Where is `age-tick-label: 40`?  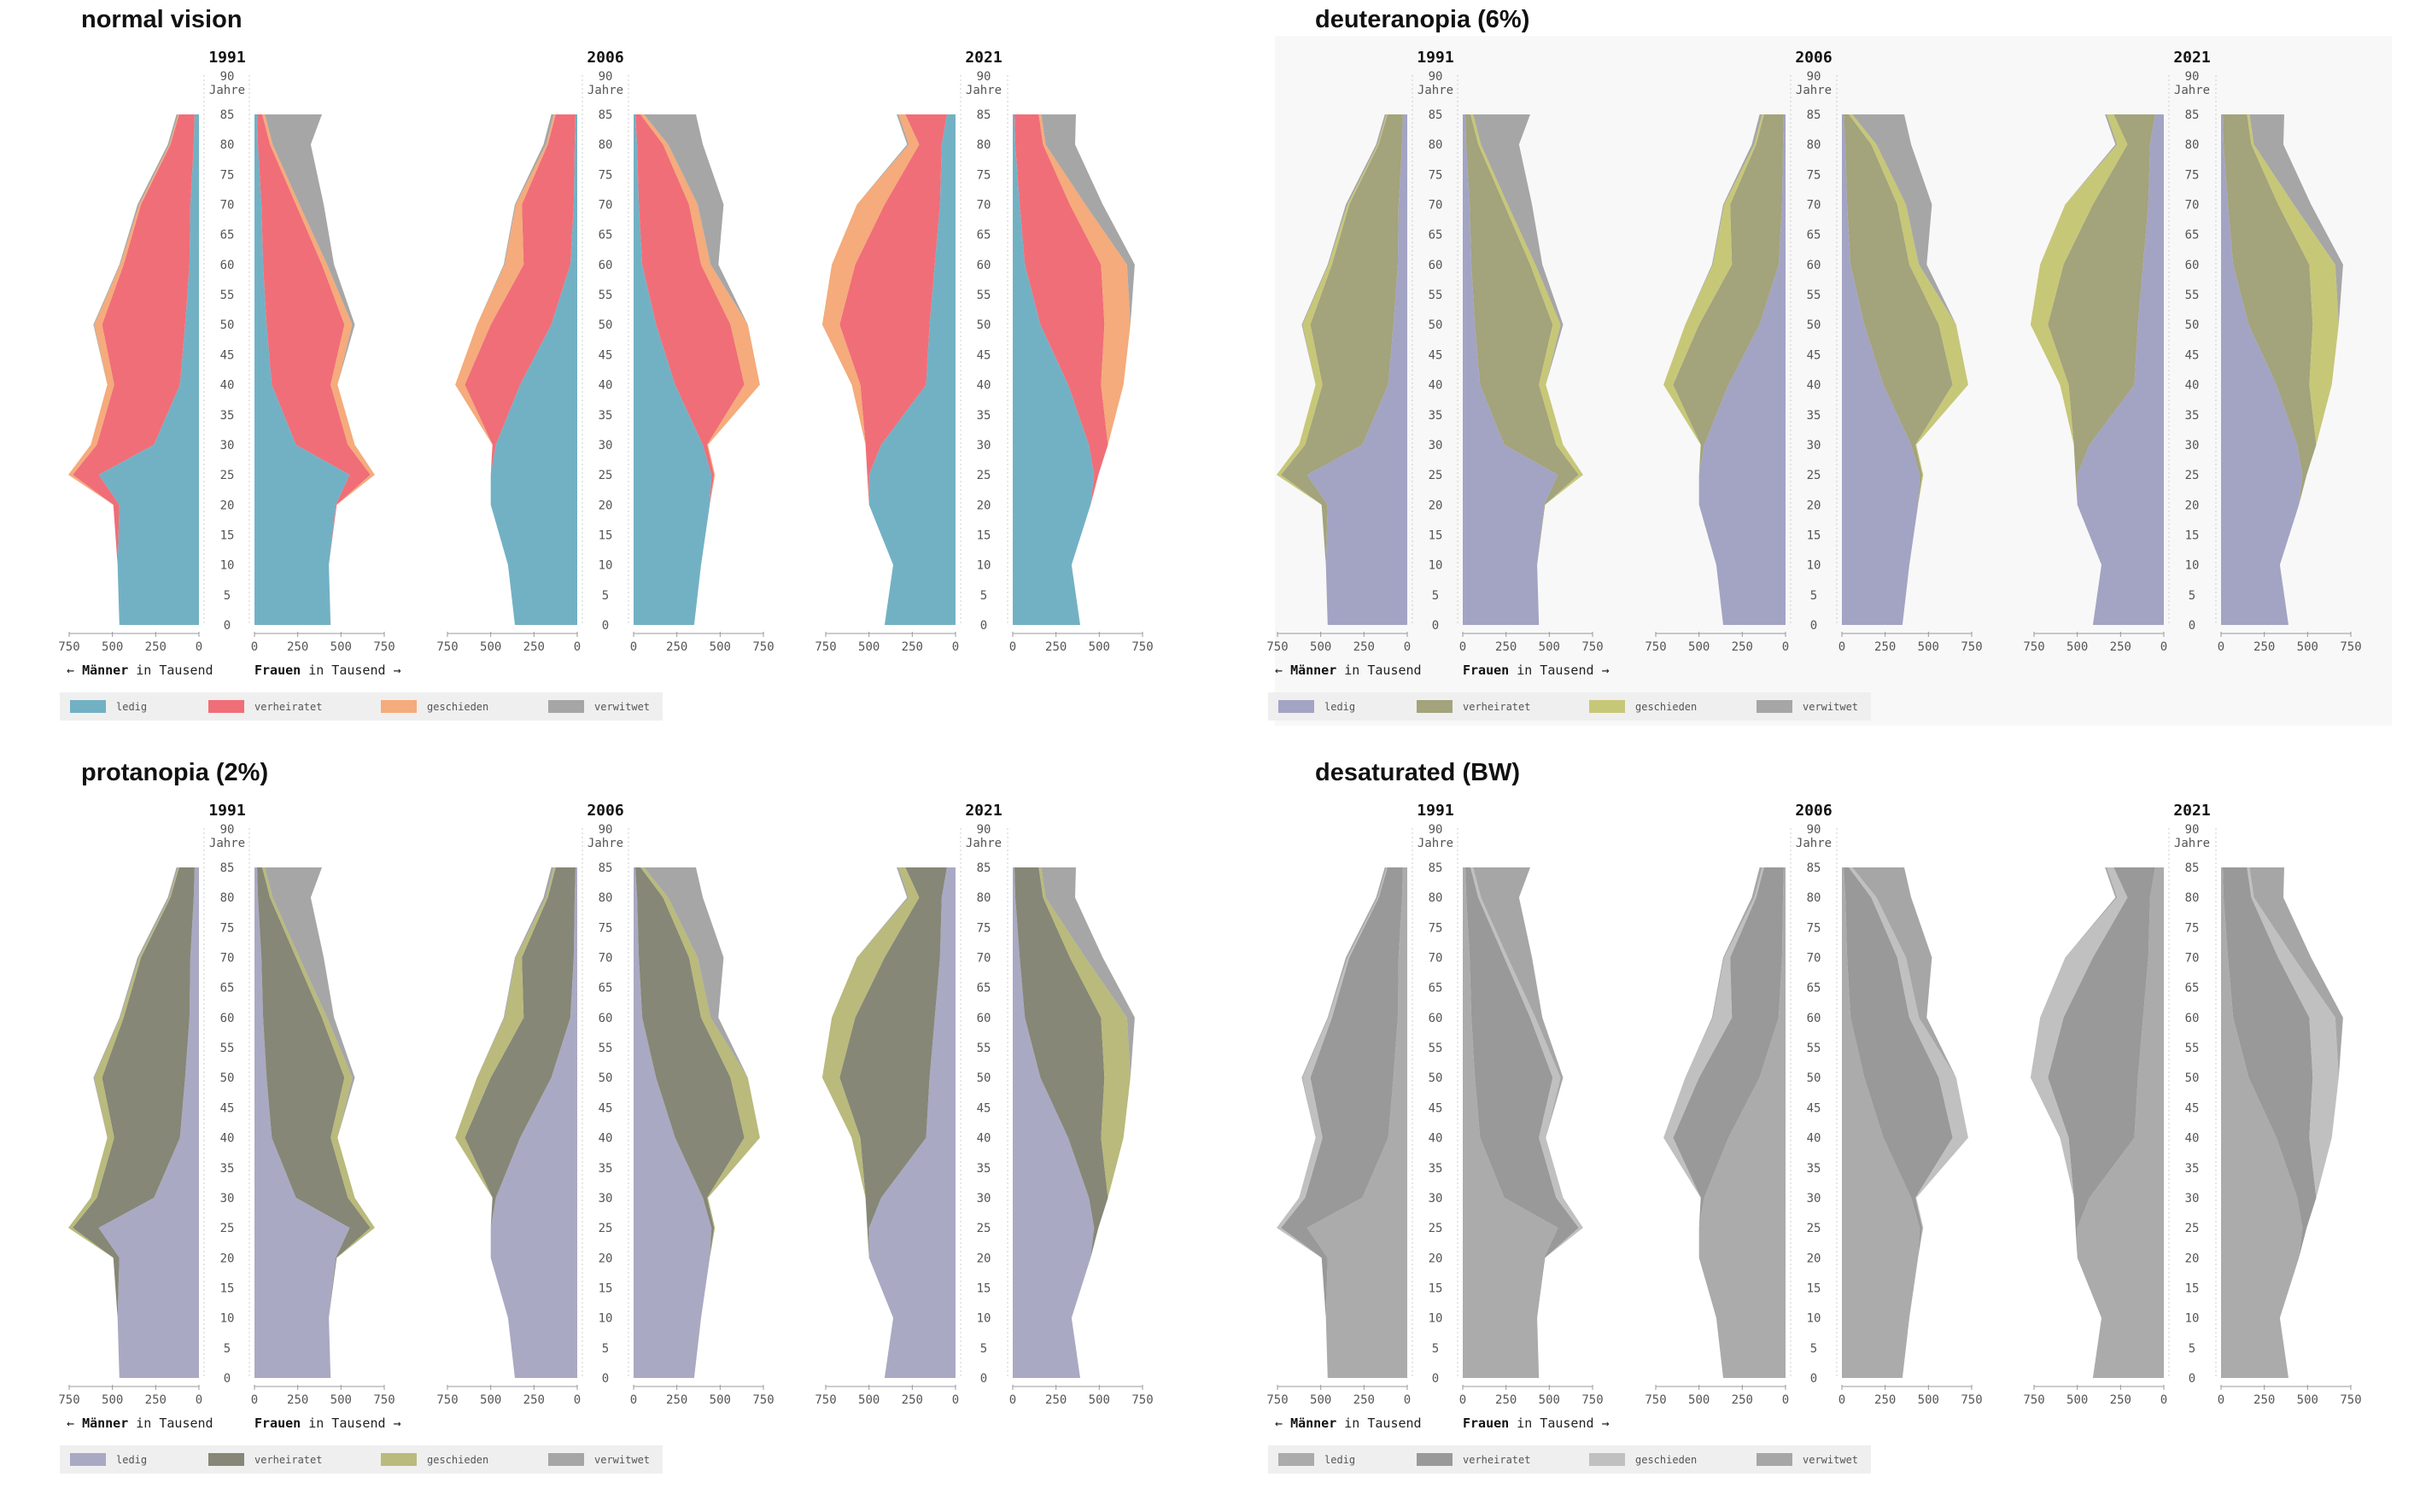
age-tick-label: 40 is located at coordinates (984, 386).